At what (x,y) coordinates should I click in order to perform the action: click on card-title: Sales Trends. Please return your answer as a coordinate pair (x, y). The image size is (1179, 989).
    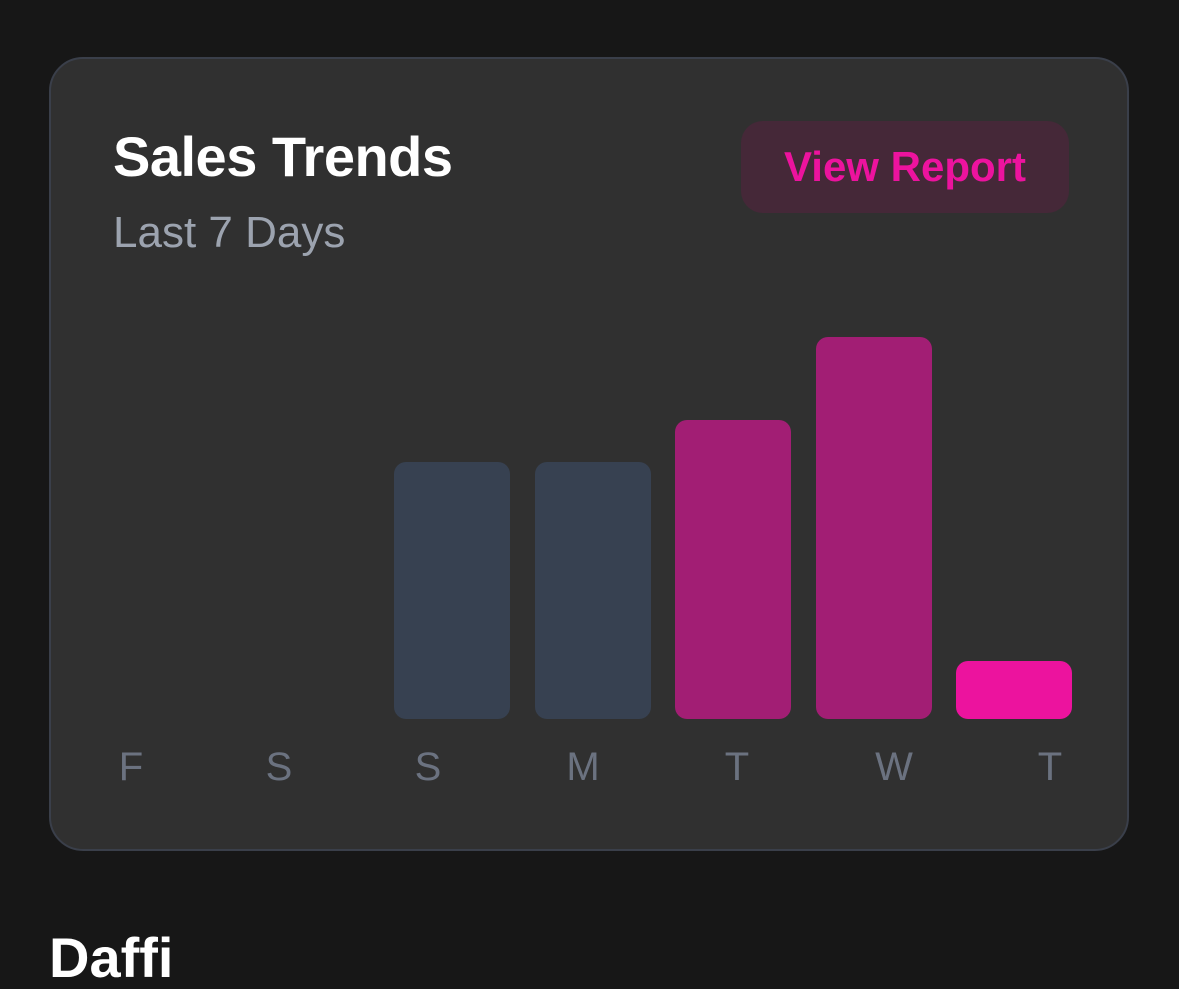
    Looking at the image, I should click on (283, 156).